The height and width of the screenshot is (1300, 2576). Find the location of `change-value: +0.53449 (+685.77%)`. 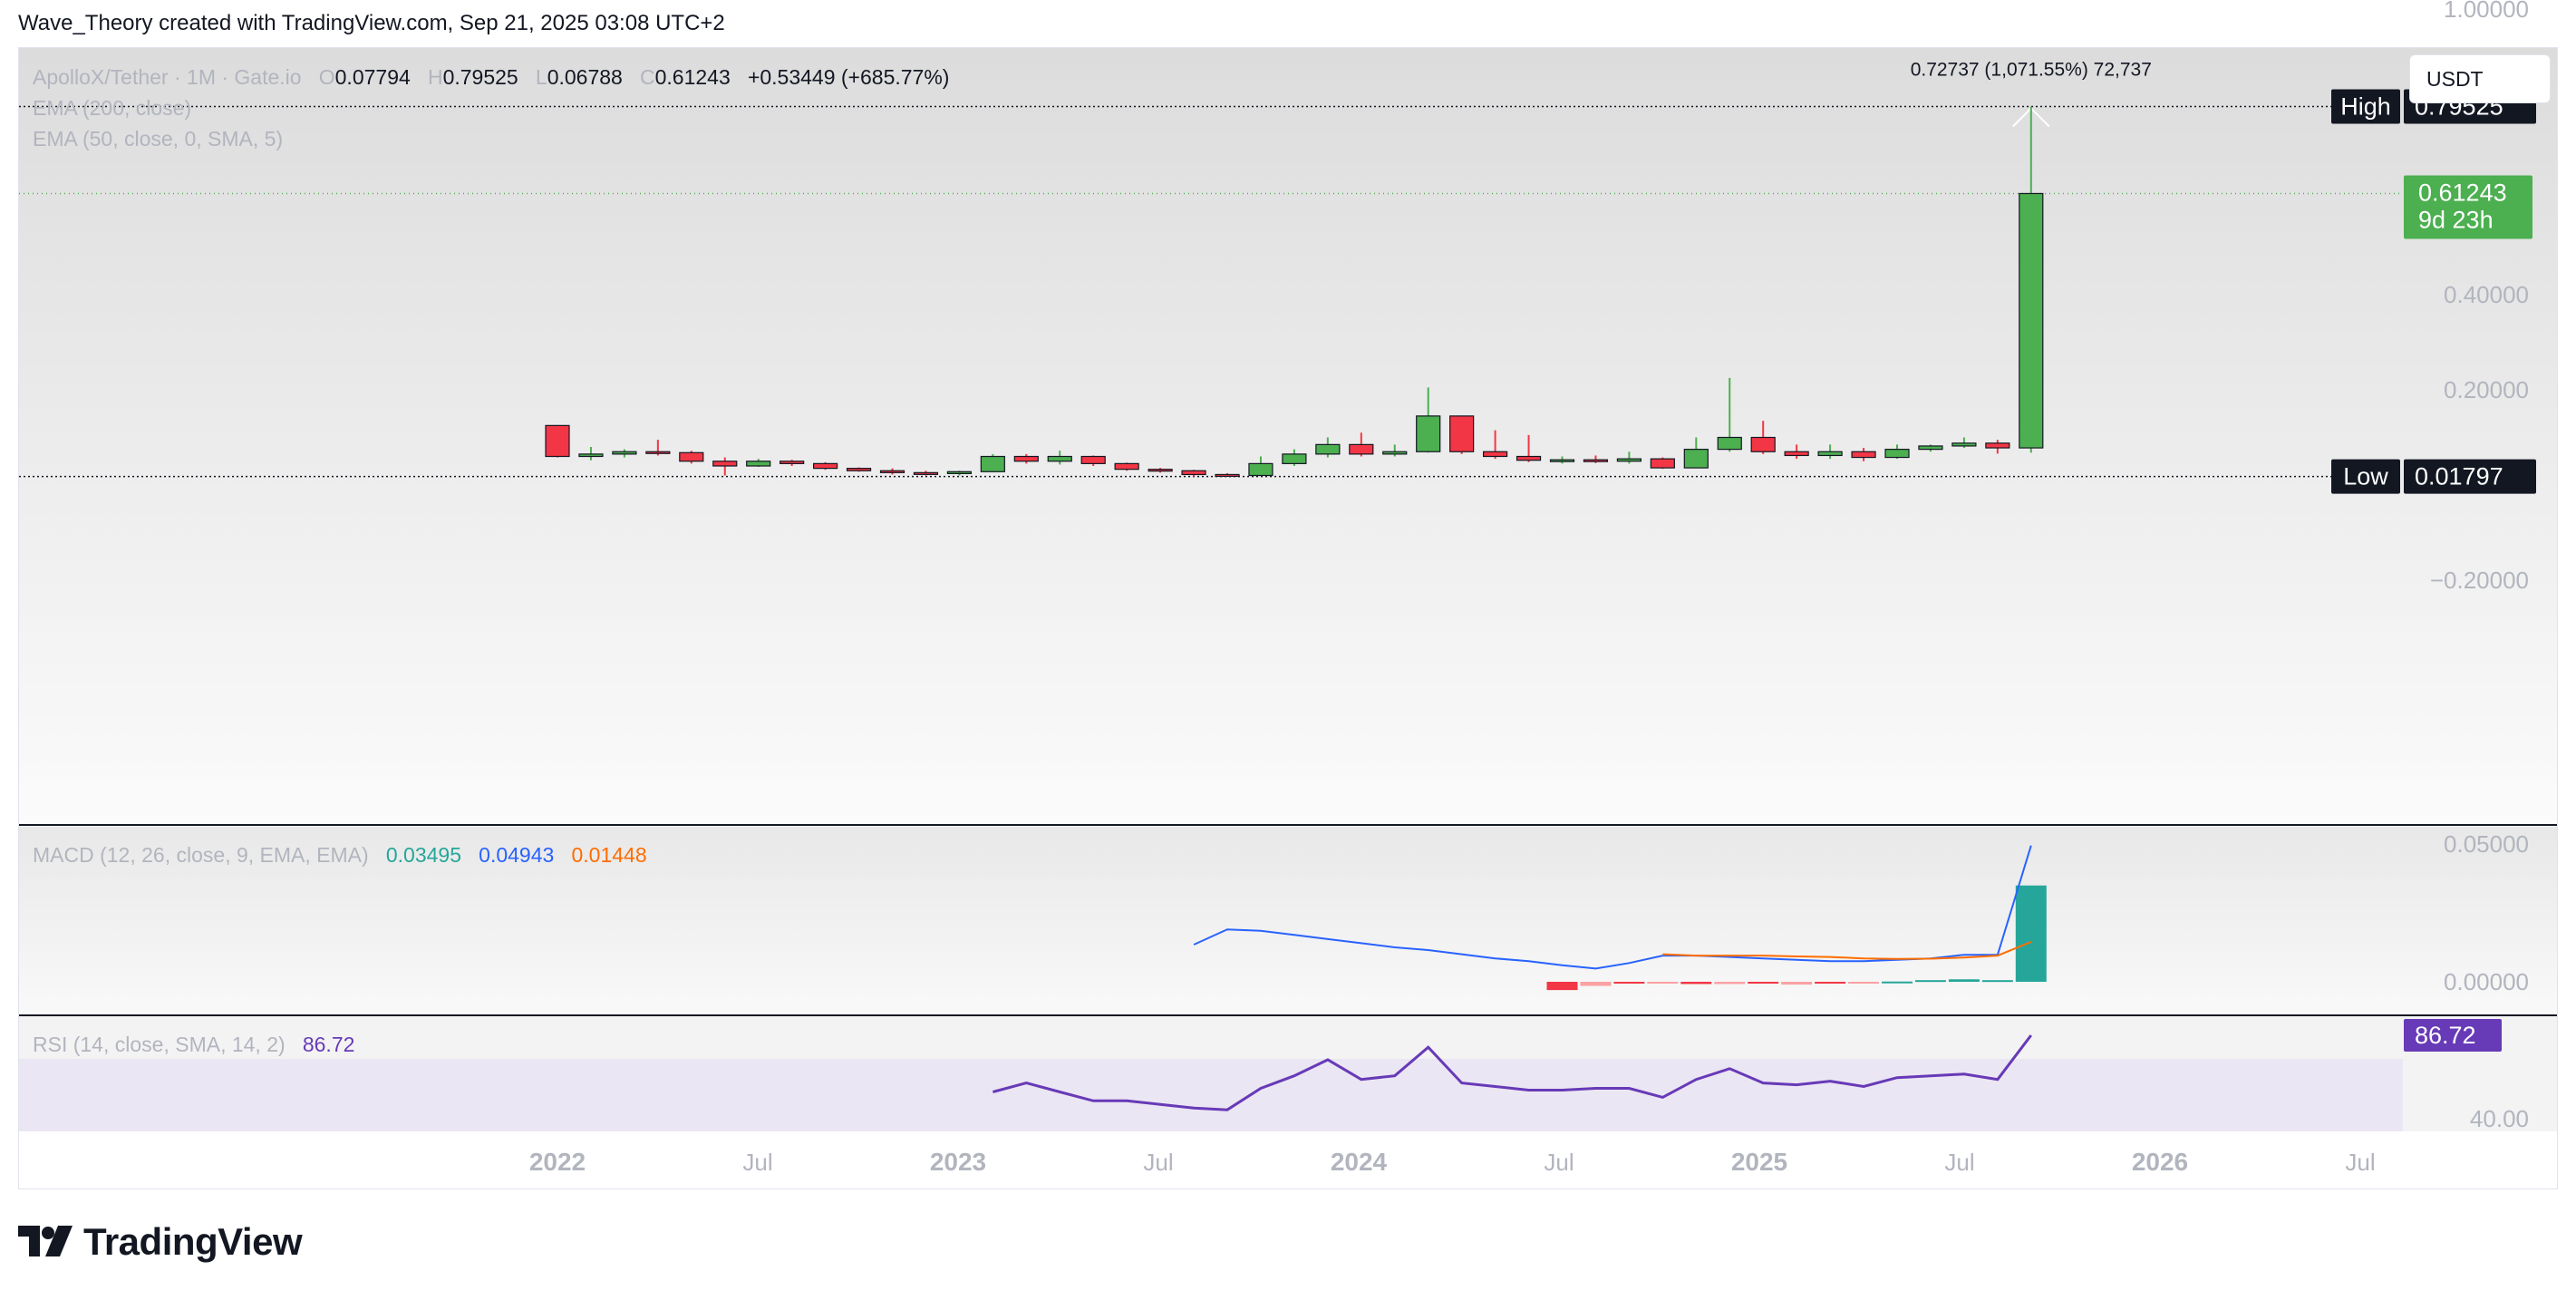

change-value: +0.53449 (+685.77%) is located at coordinates (848, 77).